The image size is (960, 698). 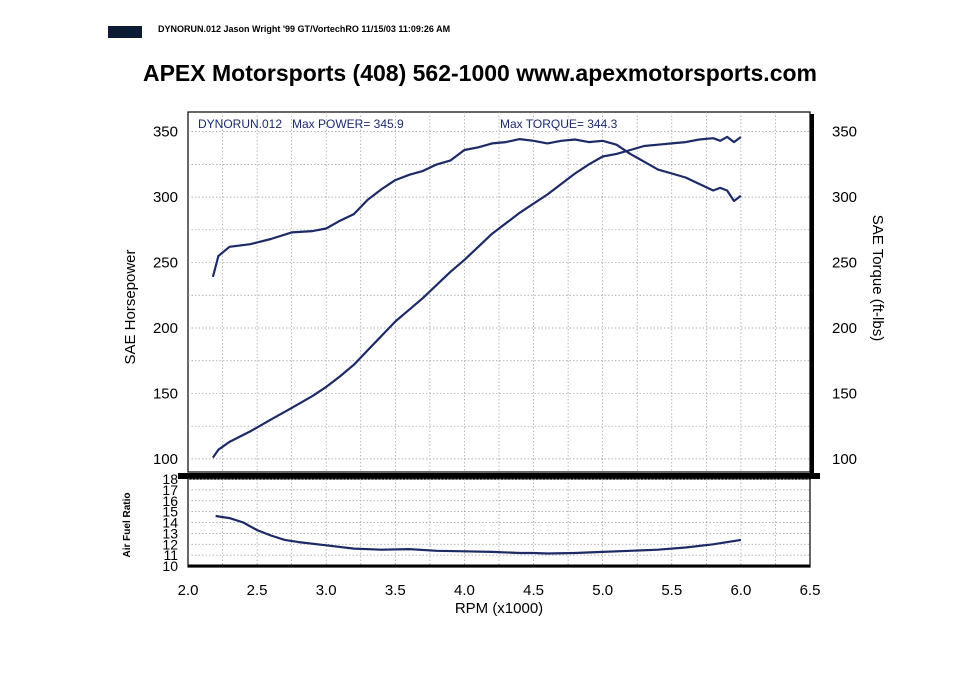 I want to click on annotation-run: DYNORUN.012, so click(x=240, y=124).